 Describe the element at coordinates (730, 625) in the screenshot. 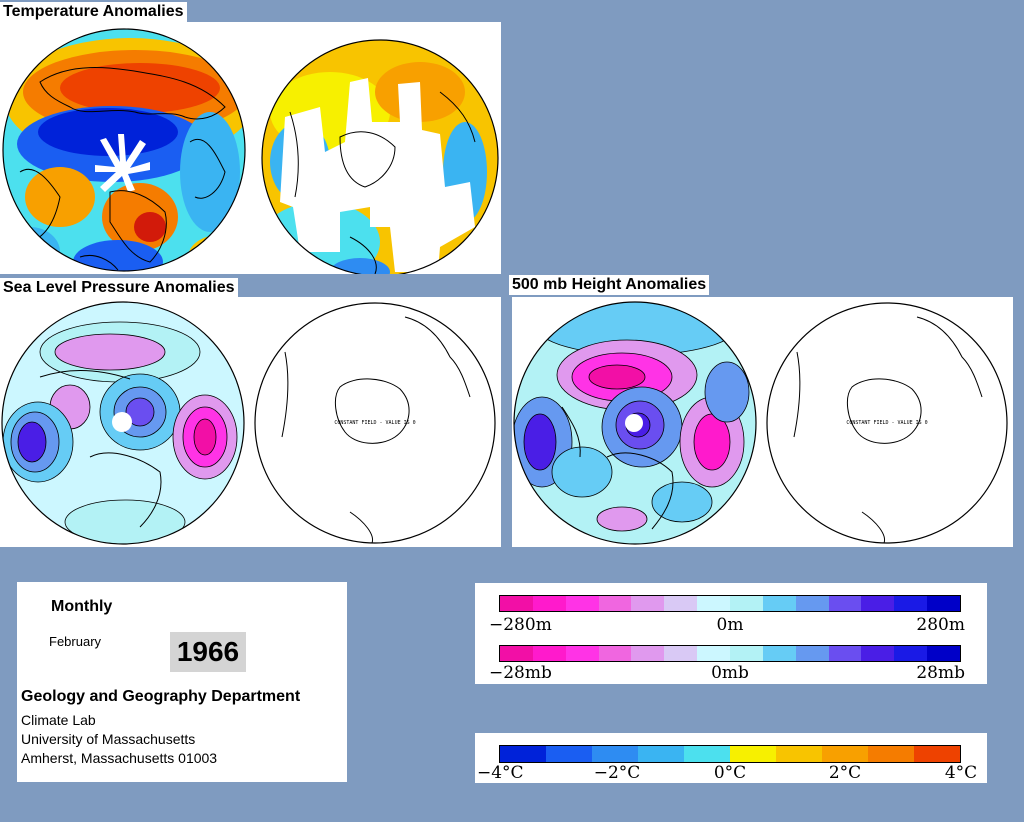

I see `height-colorbar-mid: 0m` at that location.